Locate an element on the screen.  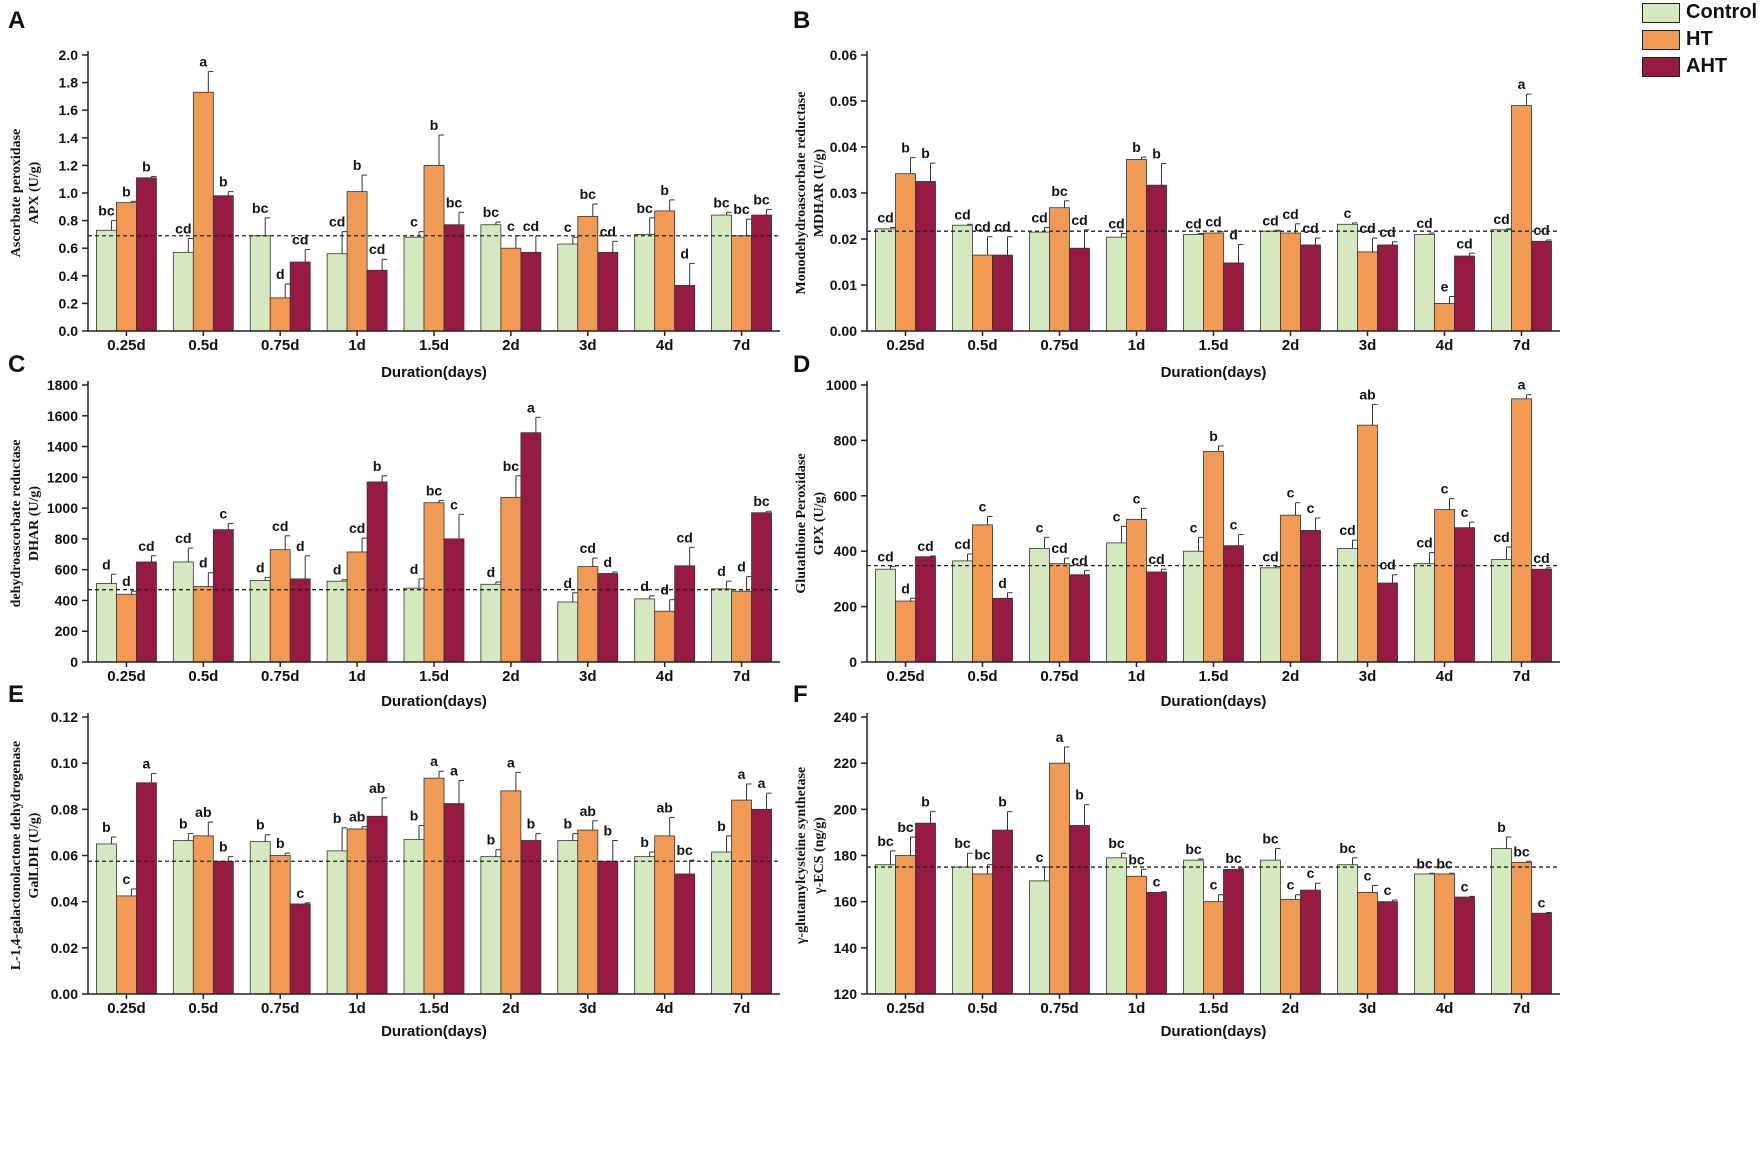
panel-letter: F is located at coordinates (800, 694).